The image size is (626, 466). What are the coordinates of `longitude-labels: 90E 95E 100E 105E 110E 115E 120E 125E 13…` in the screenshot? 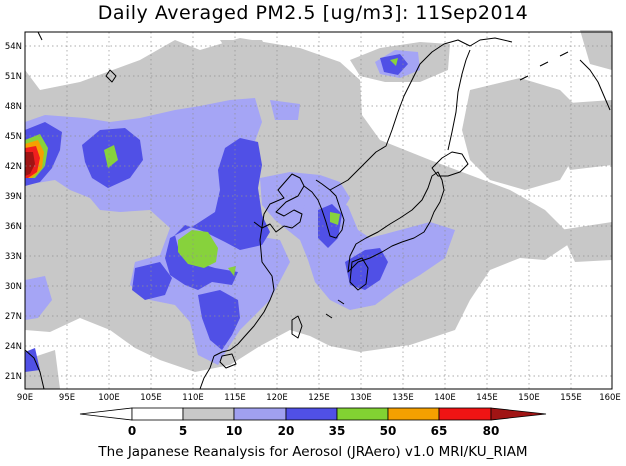 It's located at (319, 398).